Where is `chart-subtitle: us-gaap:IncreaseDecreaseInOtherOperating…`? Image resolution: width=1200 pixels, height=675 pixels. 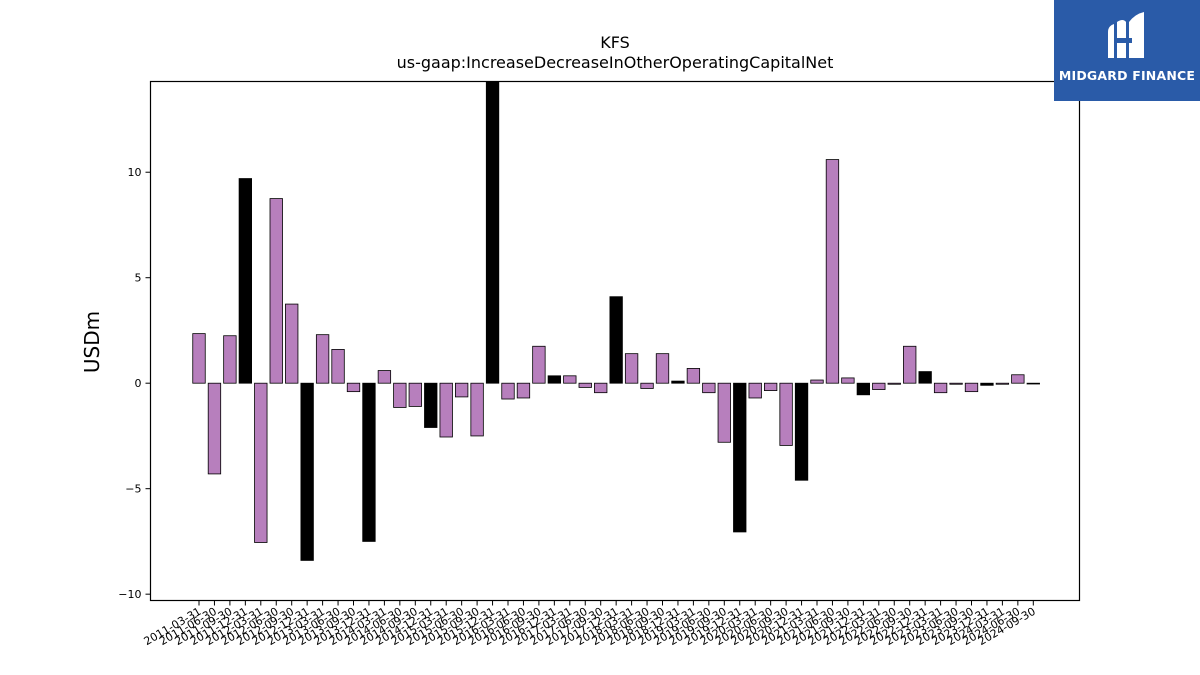 chart-subtitle: us-gaap:IncreaseDecreaseInOtherOperating… is located at coordinates (615, 62).